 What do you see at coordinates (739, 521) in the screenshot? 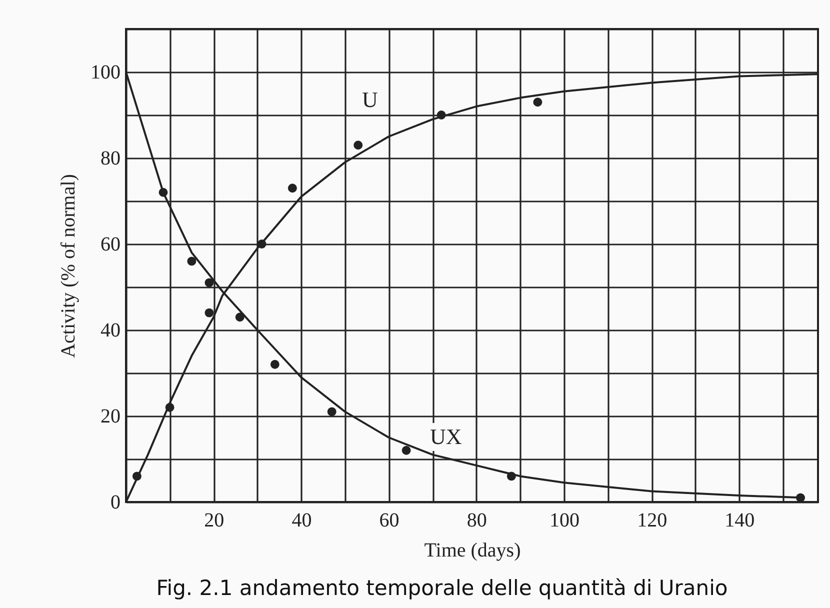
I see `x-tick-label: 140` at bounding box center [739, 521].